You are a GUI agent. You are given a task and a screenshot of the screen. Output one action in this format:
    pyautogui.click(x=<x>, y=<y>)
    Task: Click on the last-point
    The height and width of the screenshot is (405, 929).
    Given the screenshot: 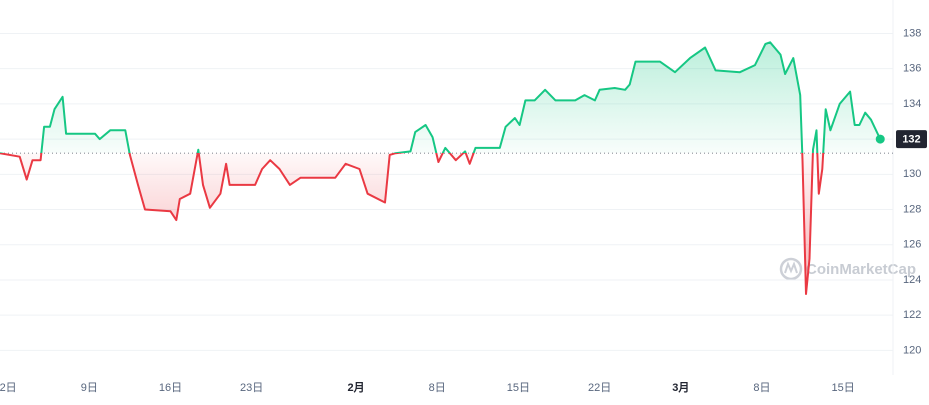 What is the action you would take?
    pyautogui.click(x=880, y=139)
    